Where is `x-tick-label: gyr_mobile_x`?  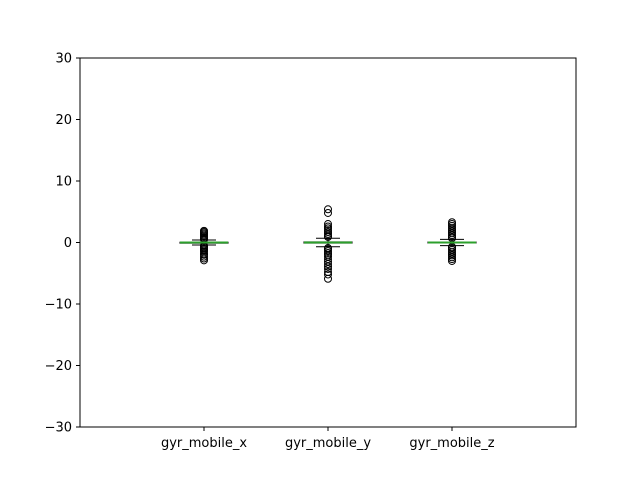
x-tick-label: gyr_mobile_x is located at coordinates (204, 443).